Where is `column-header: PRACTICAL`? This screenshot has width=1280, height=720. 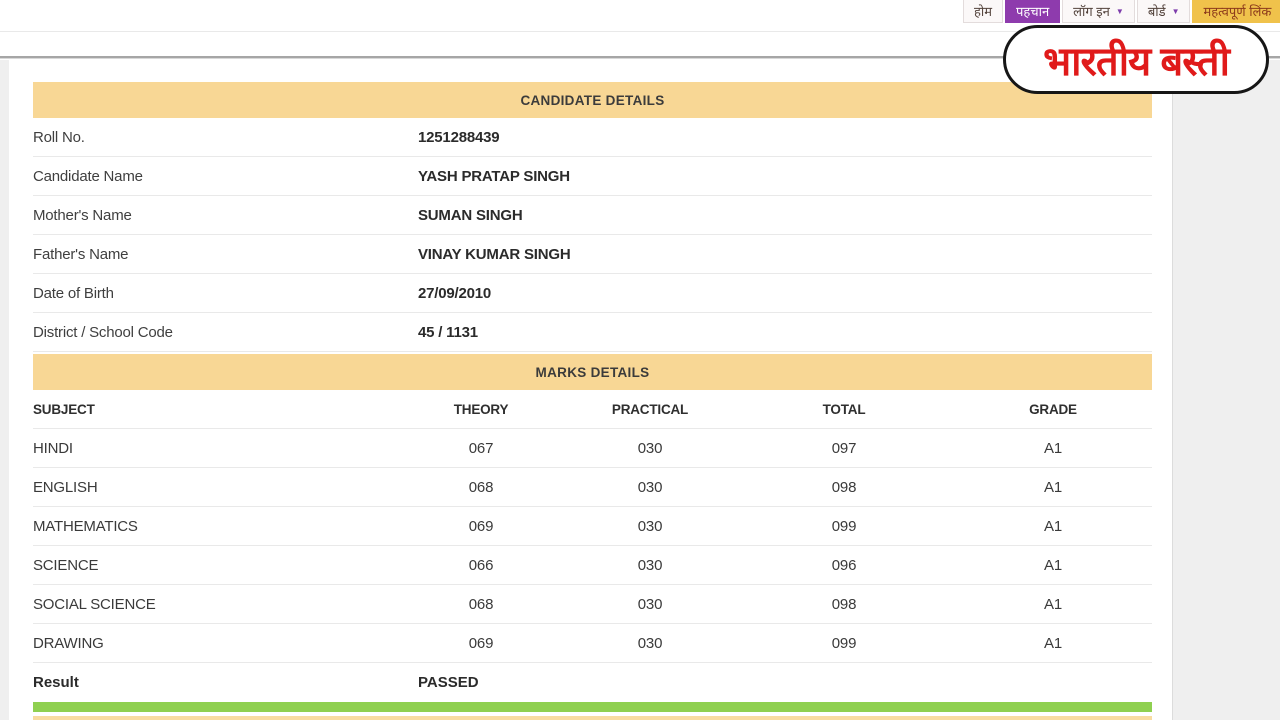 column-header: PRACTICAL is located at coordinates (650, 409).